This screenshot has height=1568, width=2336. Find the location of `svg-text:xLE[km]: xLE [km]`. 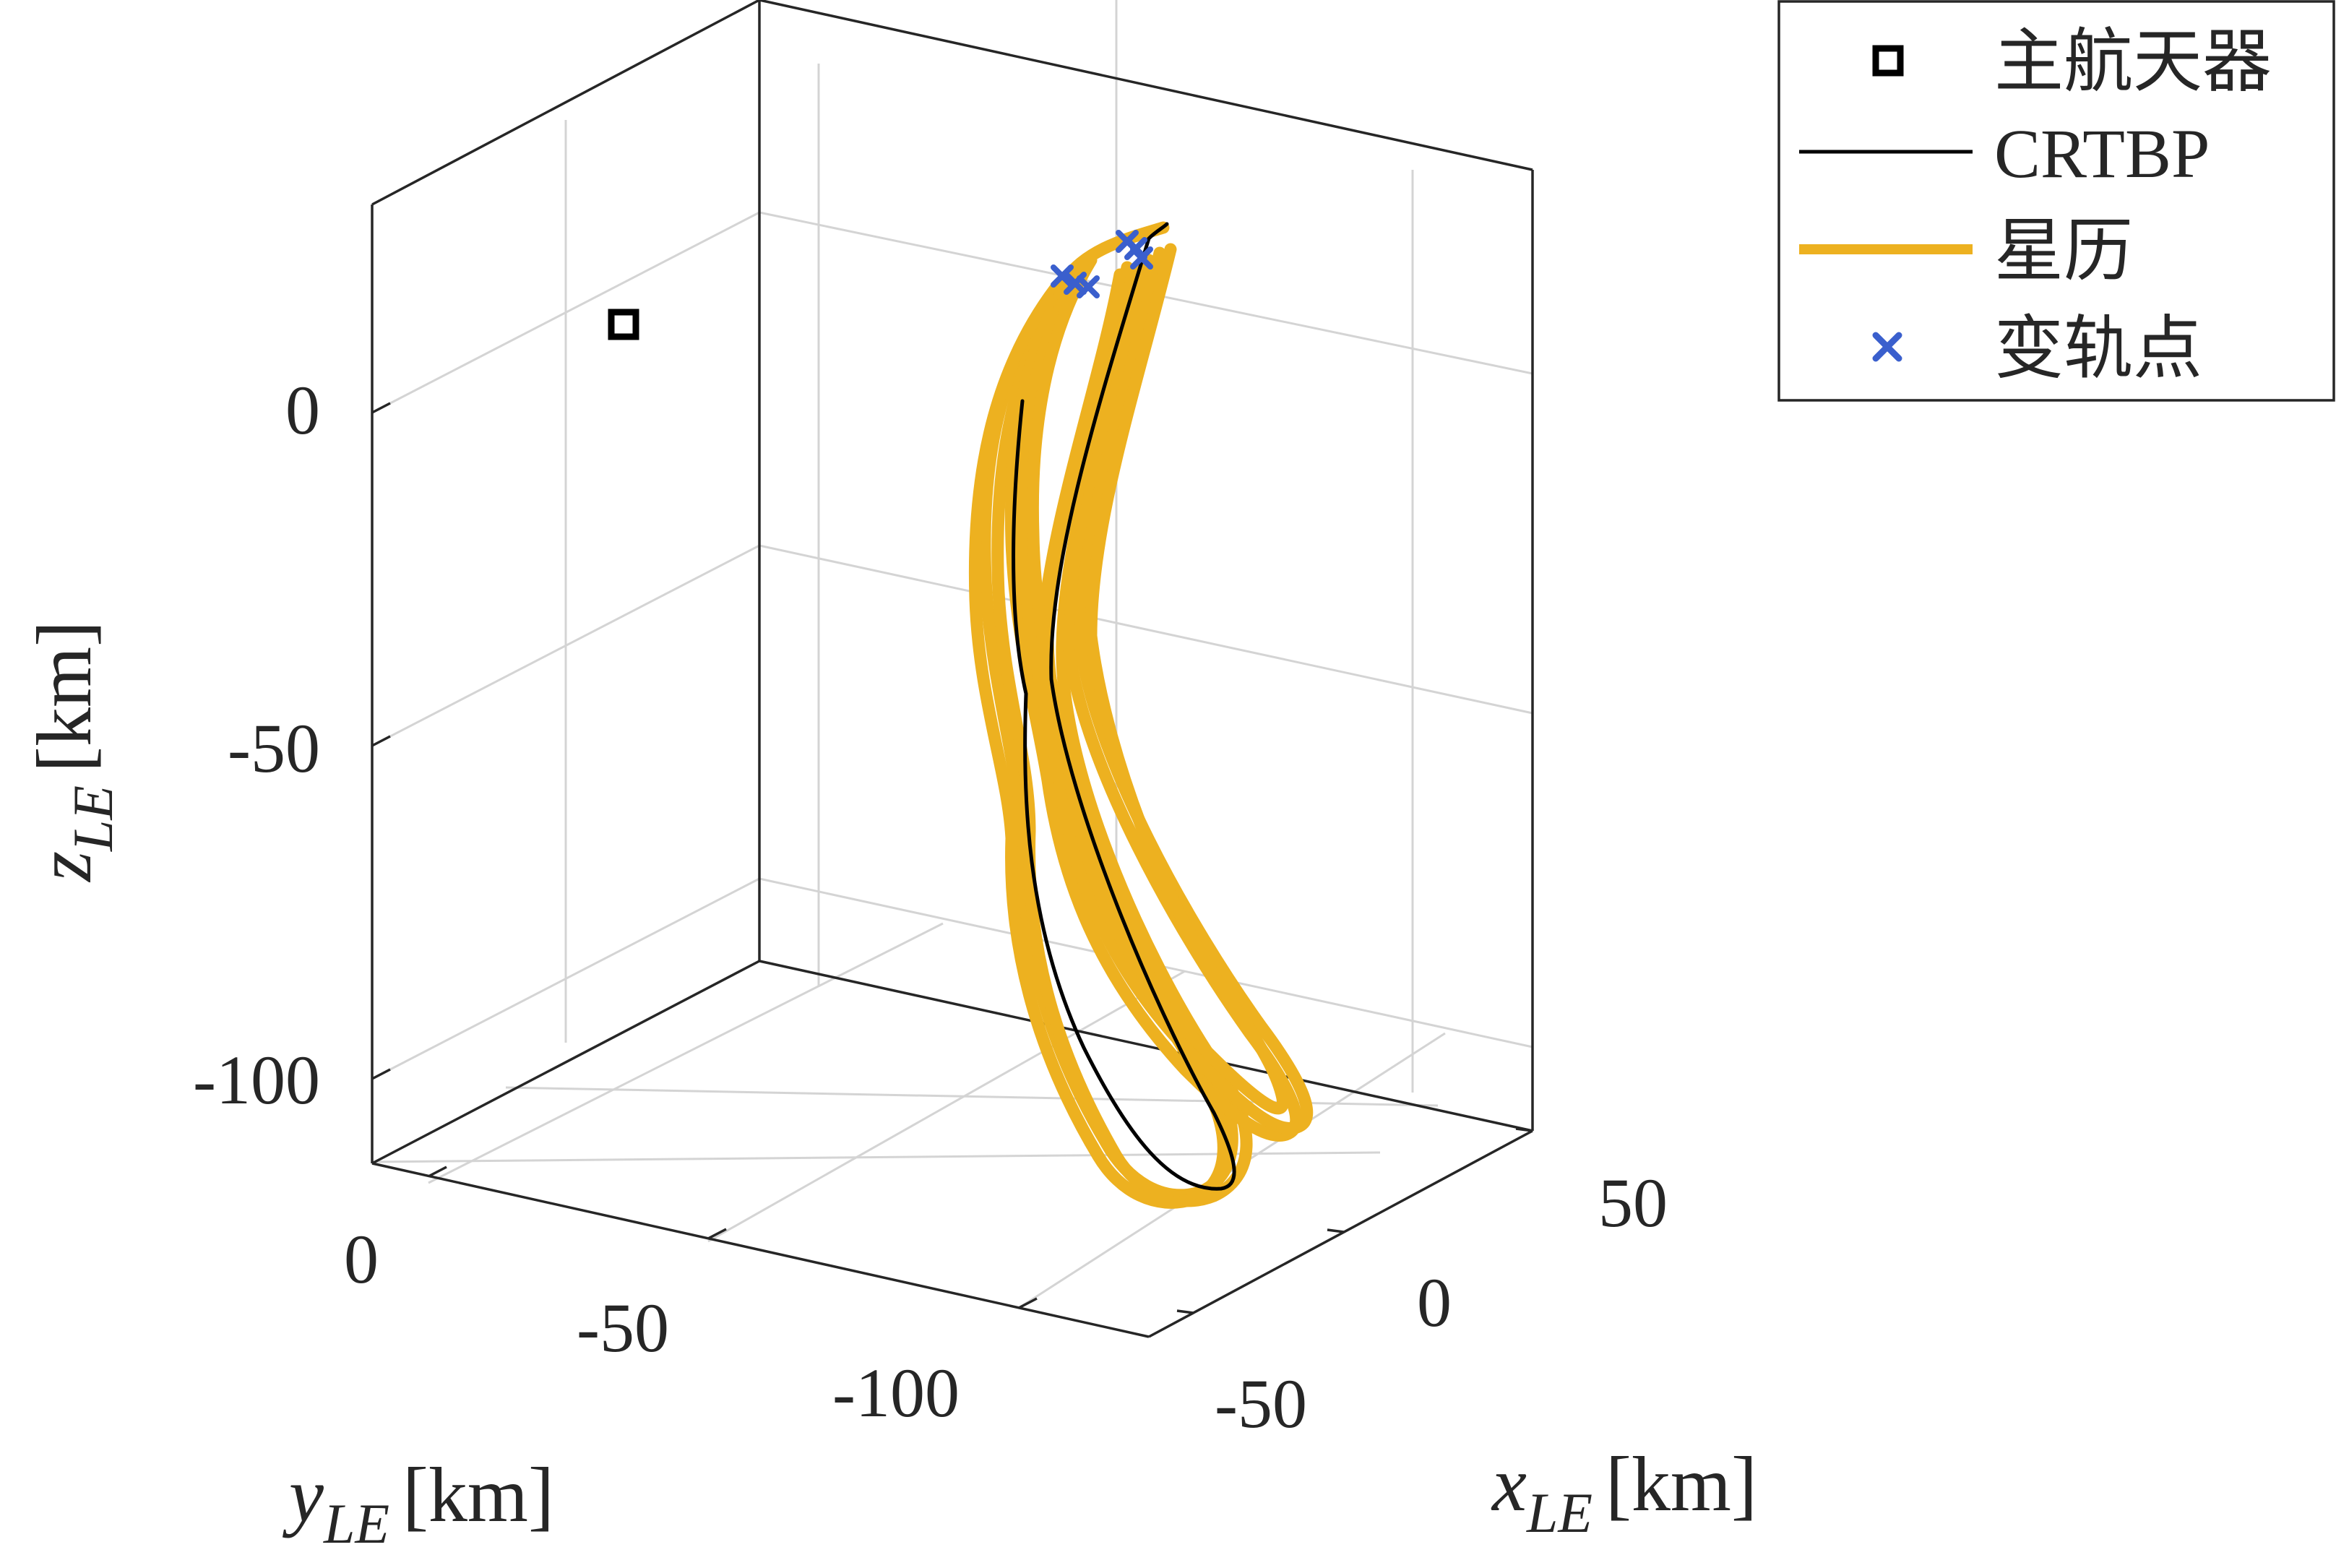

svg-text:xLE[km]: xLE [km] is located at coordinates (1624, 1493).